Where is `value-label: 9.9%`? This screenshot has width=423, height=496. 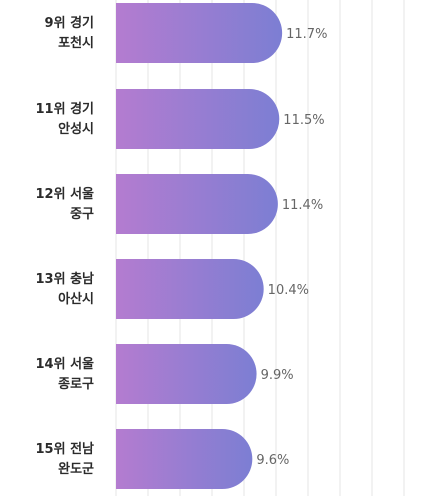 value-label: 9.9% is located at coordinates (277, 375).